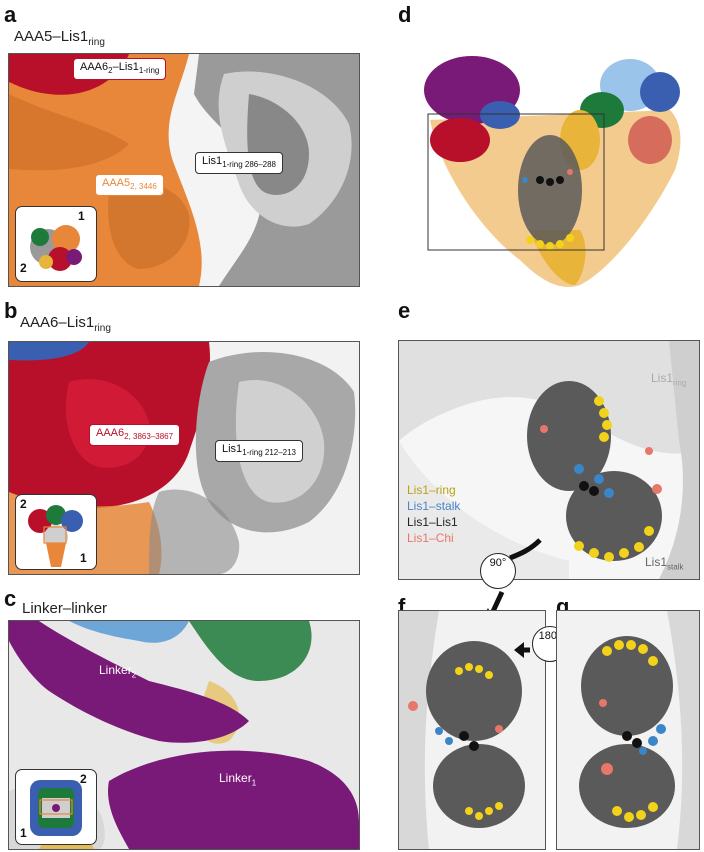 This screenshot has width=704, height=852. I want to click on panel-label-d: d, so click(405, 14).